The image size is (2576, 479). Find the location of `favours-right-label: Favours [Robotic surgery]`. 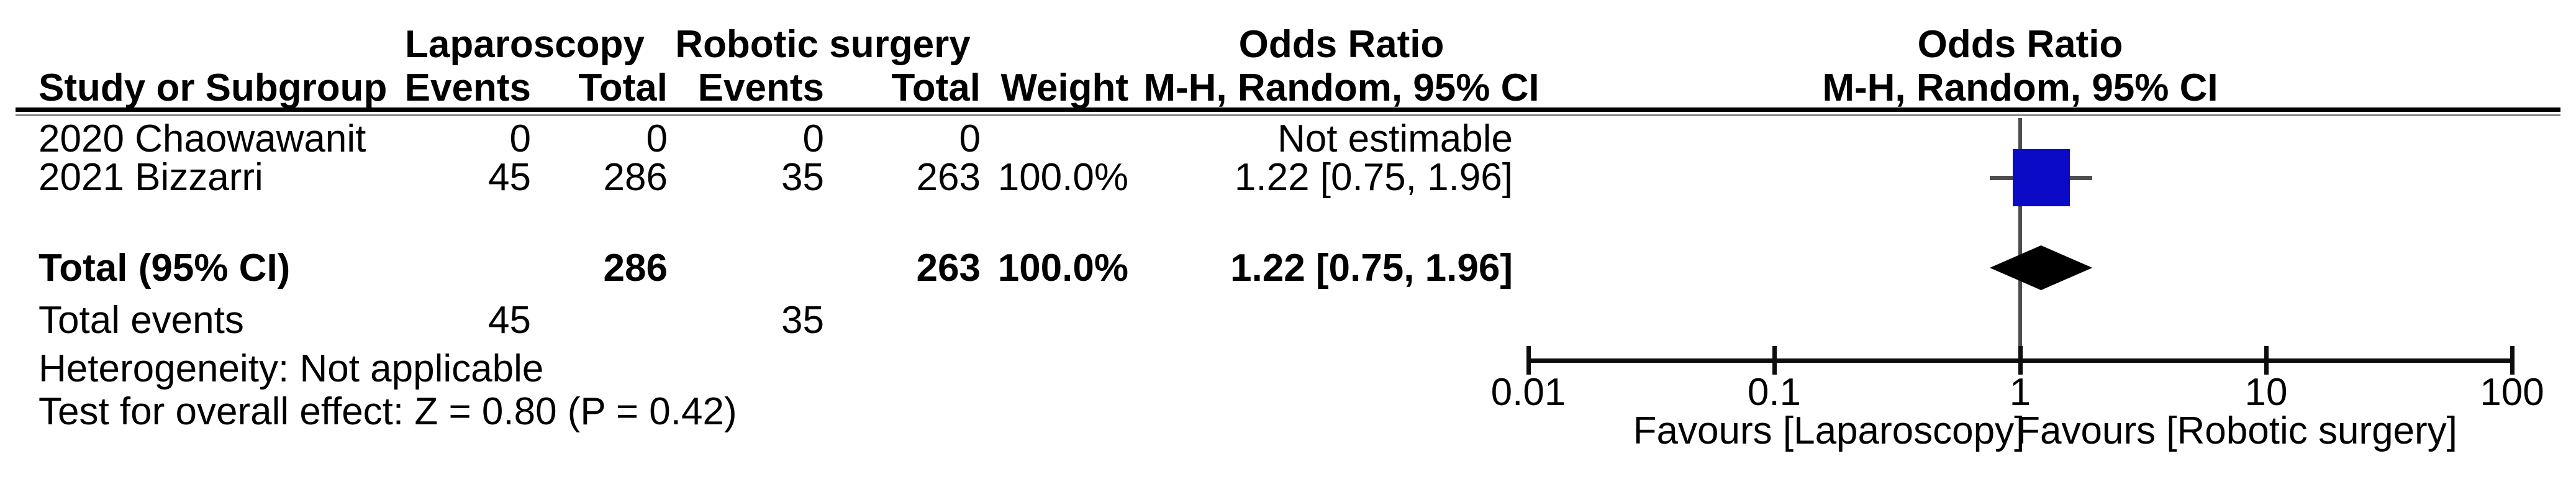

favours-right-label: Favours [Robotic surgery] is located at coordinates (2236, 431).